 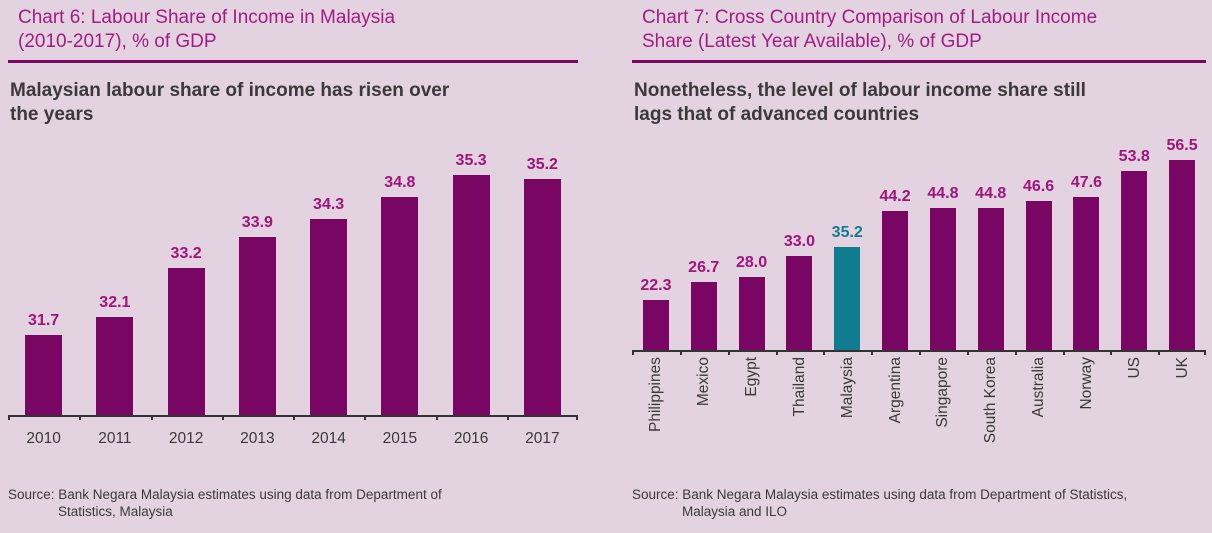 I want to click on x-label-slot: US, so click(x=1134, y=407).